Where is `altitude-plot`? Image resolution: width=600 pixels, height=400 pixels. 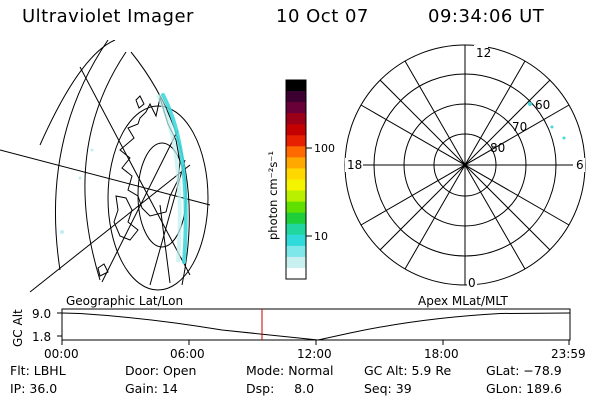 altitude-plot is located at coordinates (314, 326).